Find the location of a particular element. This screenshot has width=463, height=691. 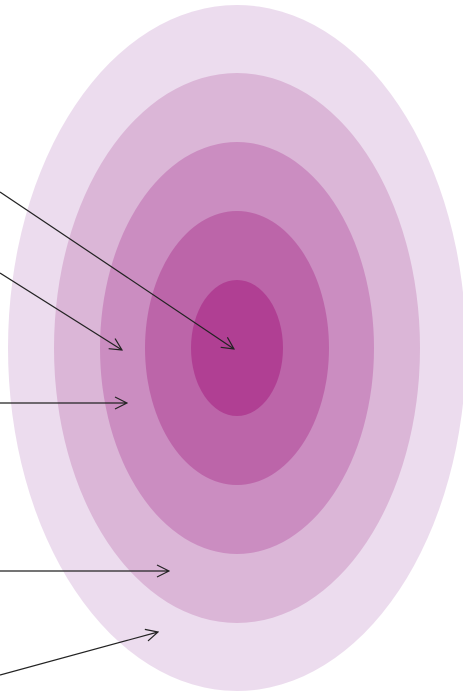

pointer-arrow-center is located at coordinates (117, 270).